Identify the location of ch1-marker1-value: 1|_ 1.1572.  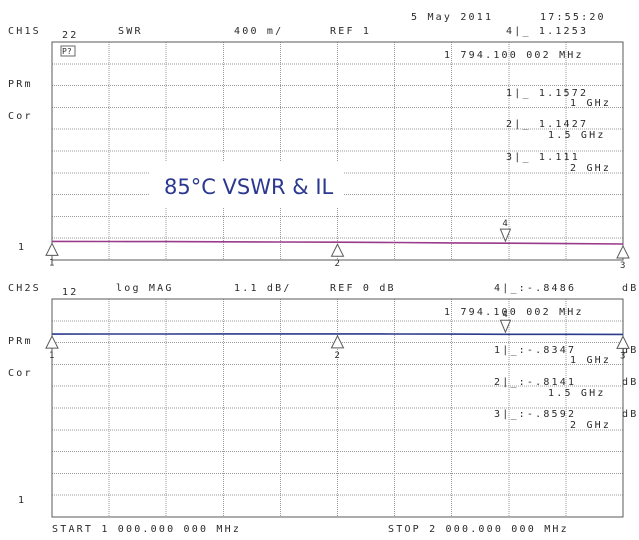
(547, 93).